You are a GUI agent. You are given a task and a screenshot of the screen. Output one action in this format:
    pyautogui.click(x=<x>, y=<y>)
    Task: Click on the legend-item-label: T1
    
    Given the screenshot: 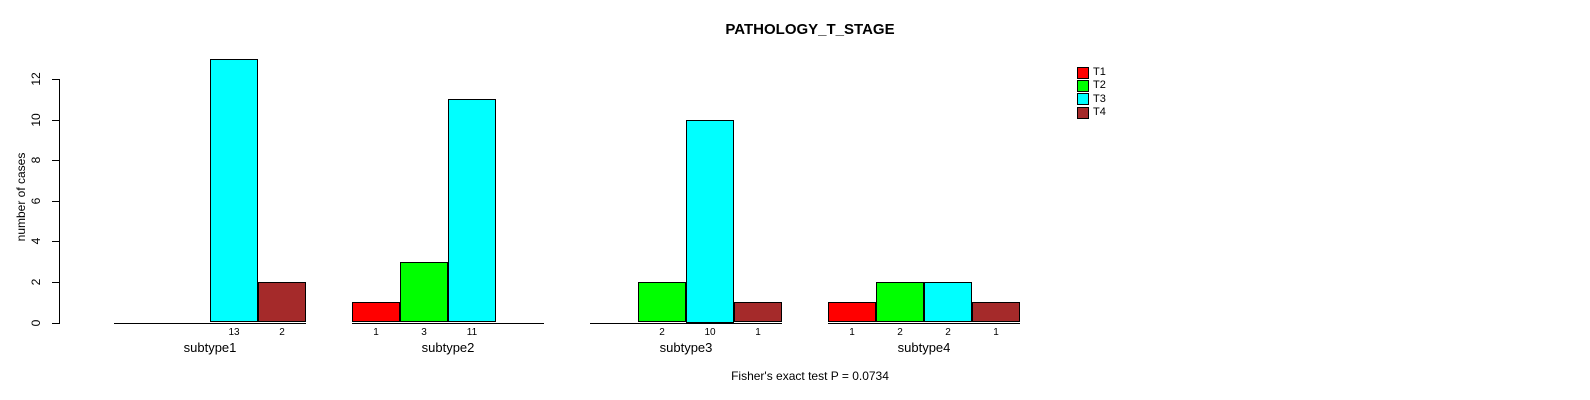 What is the action you would take?
    pyautogui.click(x=1099, y=72)
    